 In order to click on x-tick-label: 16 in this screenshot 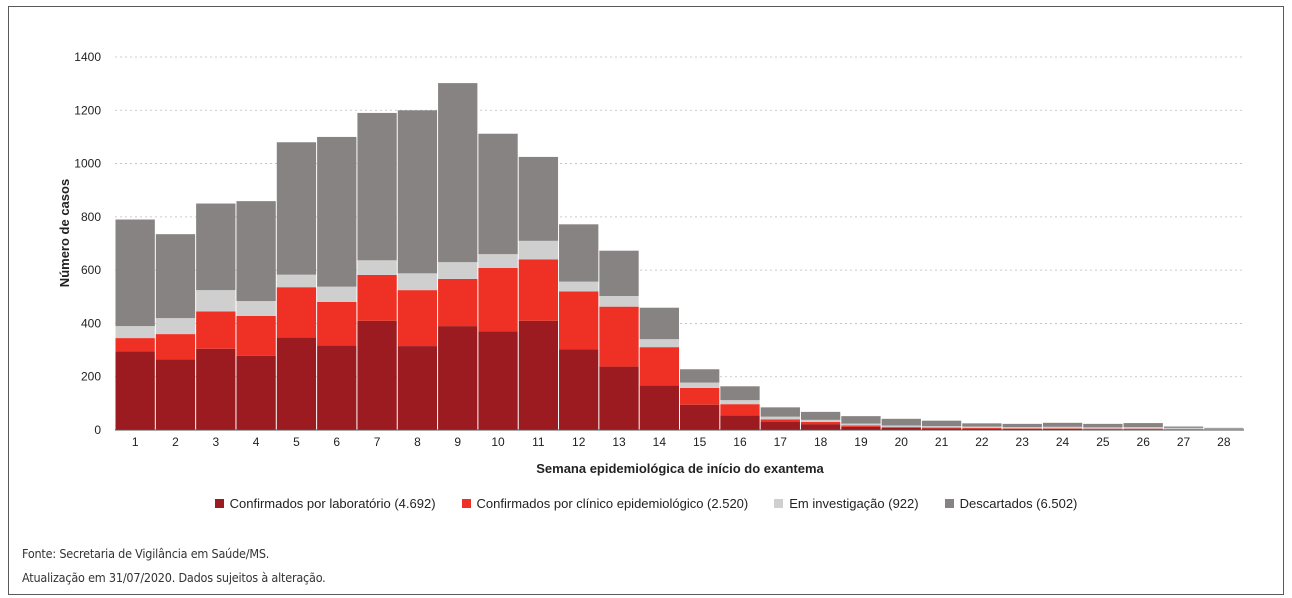, I will do `click(740, 442)`.